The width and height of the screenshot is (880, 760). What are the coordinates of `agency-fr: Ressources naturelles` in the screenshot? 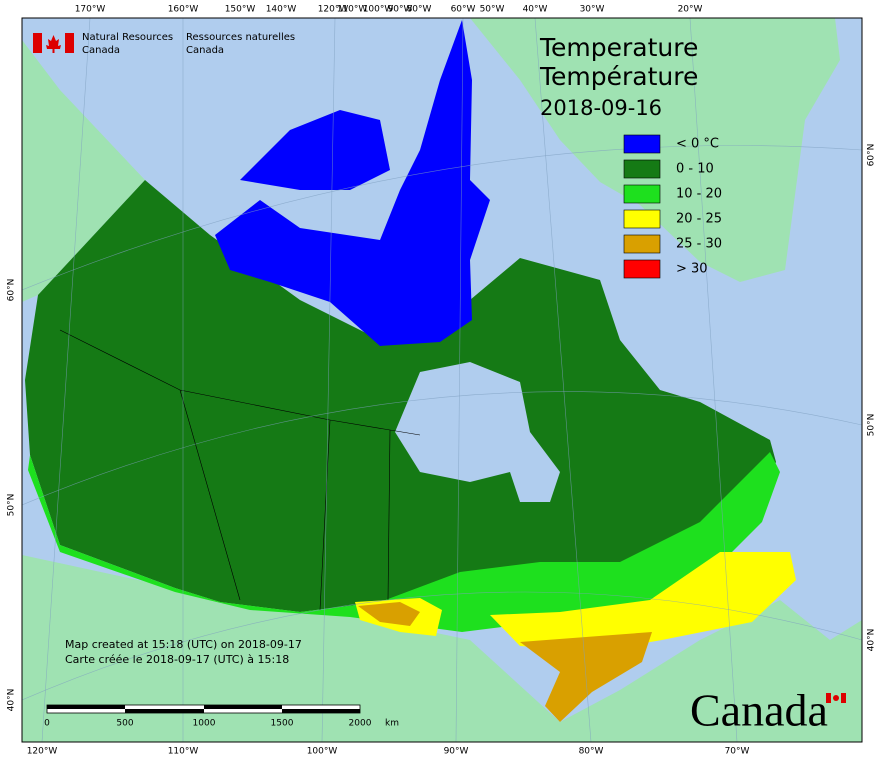 It's located at (240, 37).